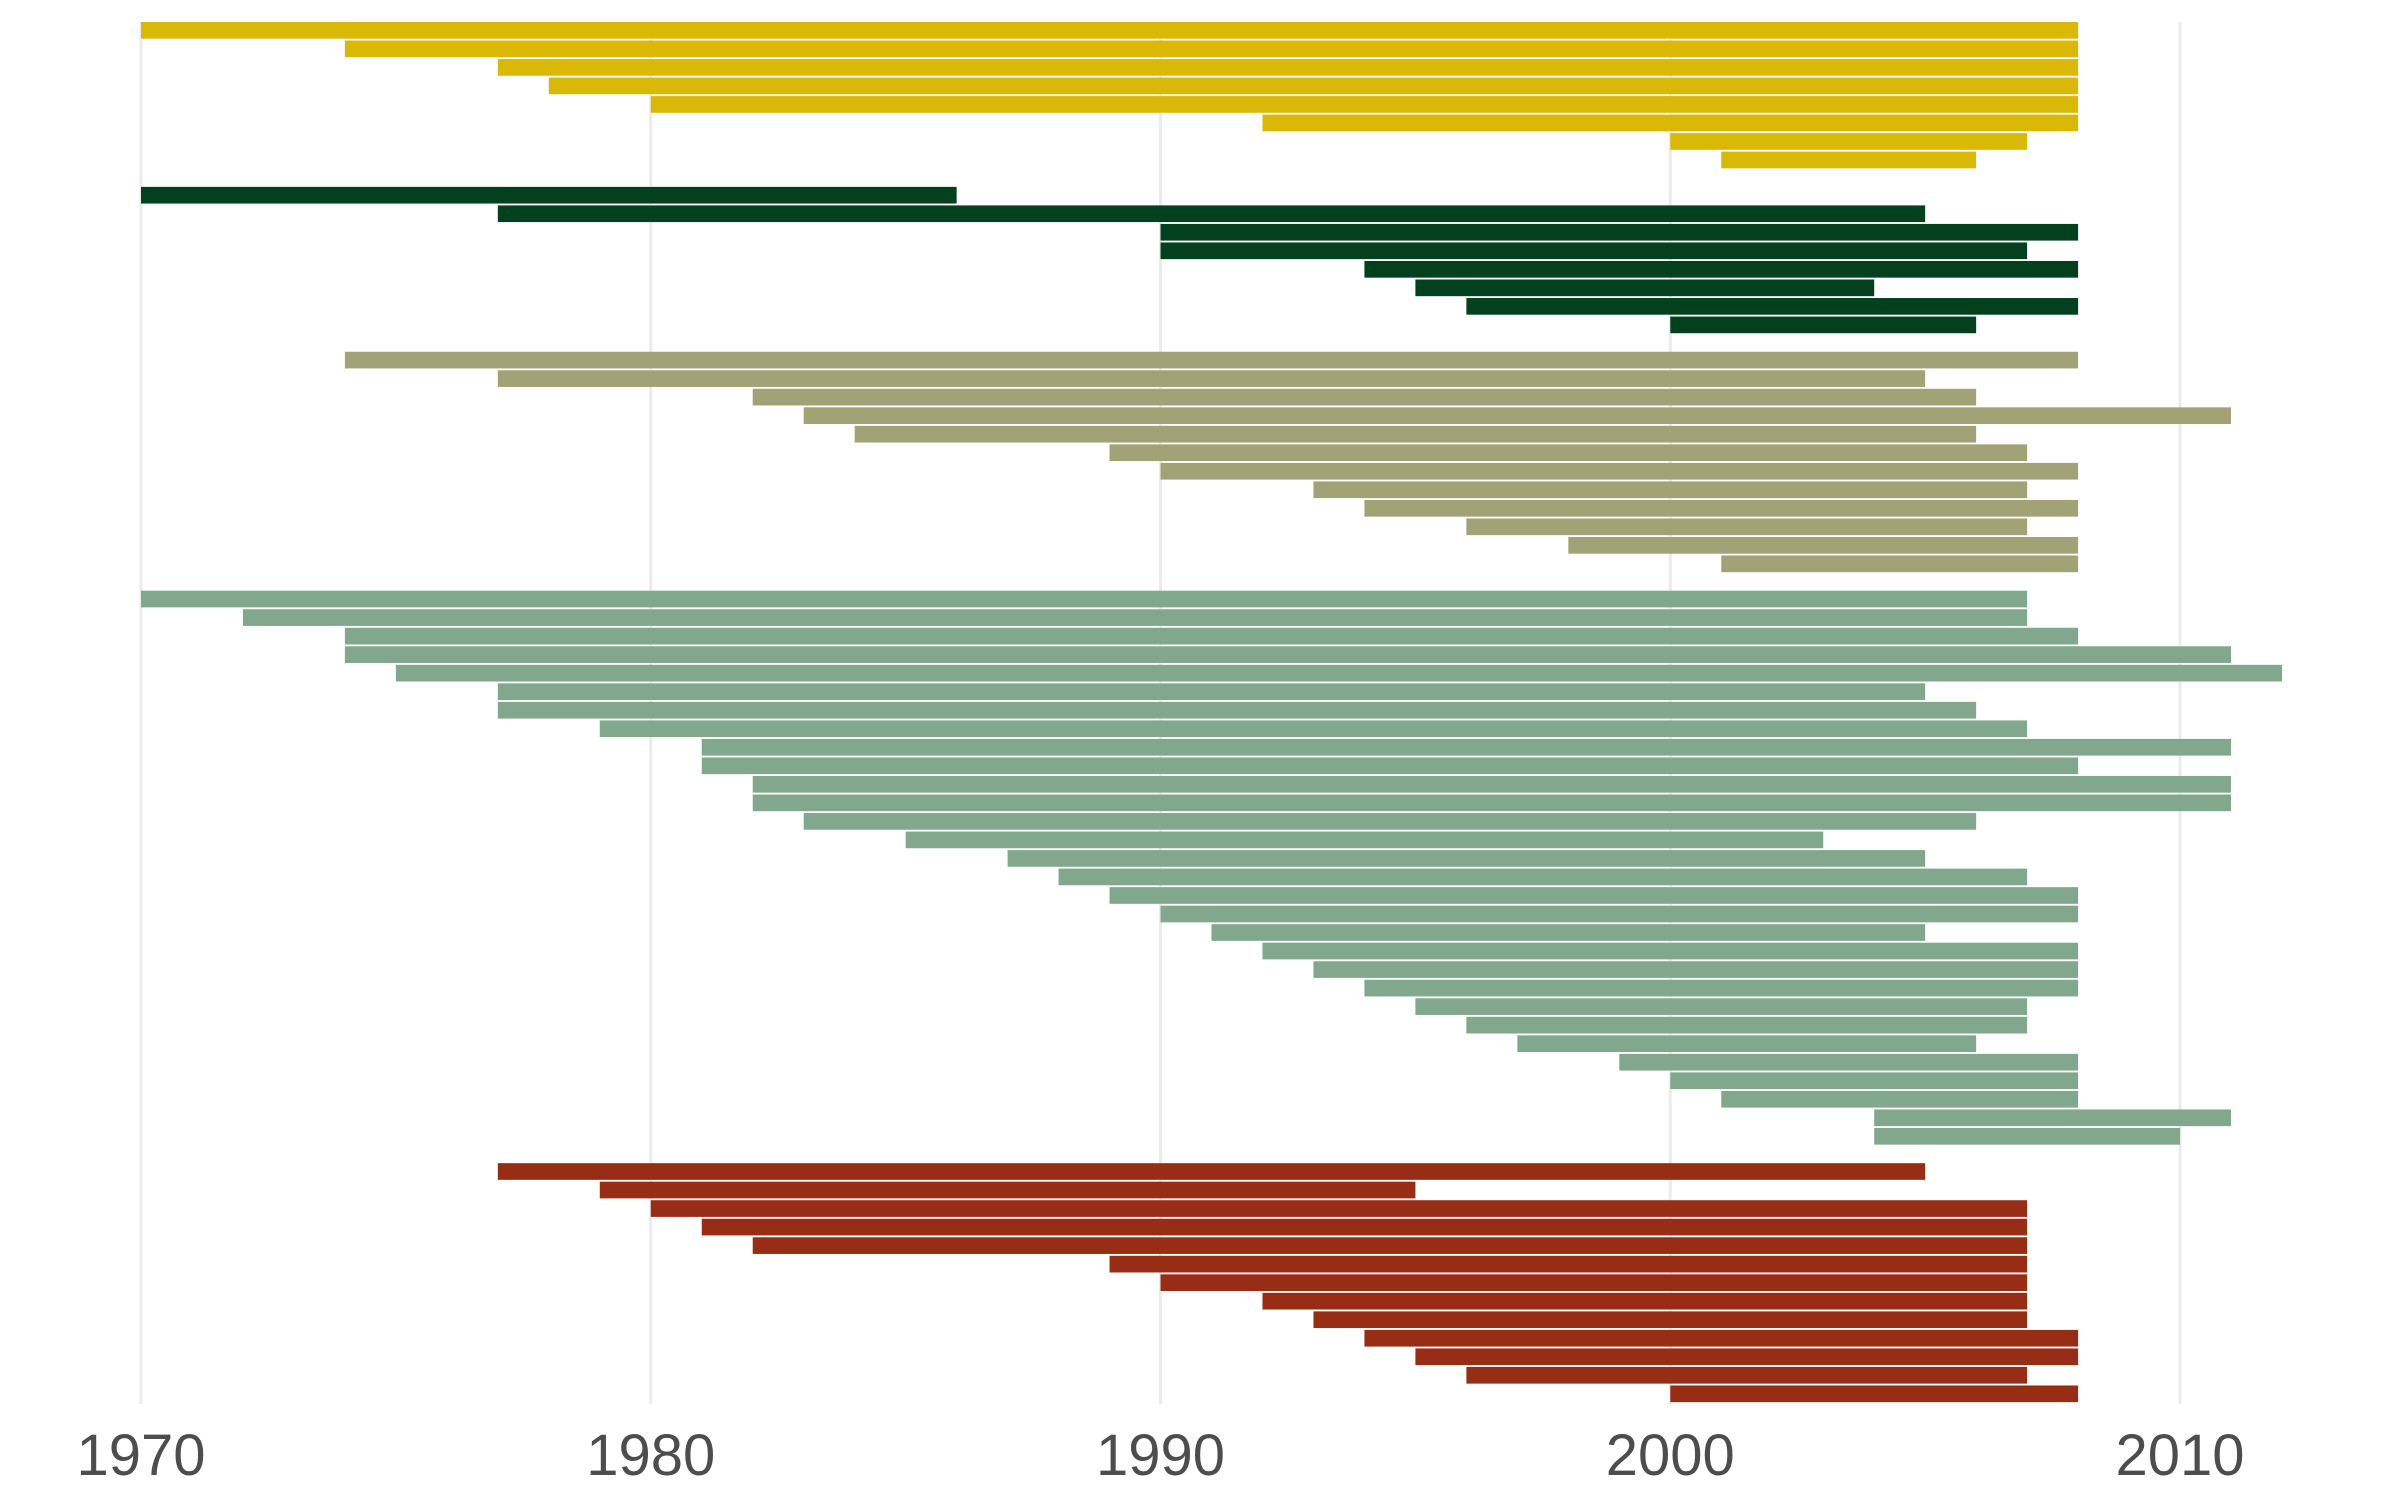 This screenshot has width=2400, height=1500. I want to click on x-tick-label: 2010, so click(2180, 1455).